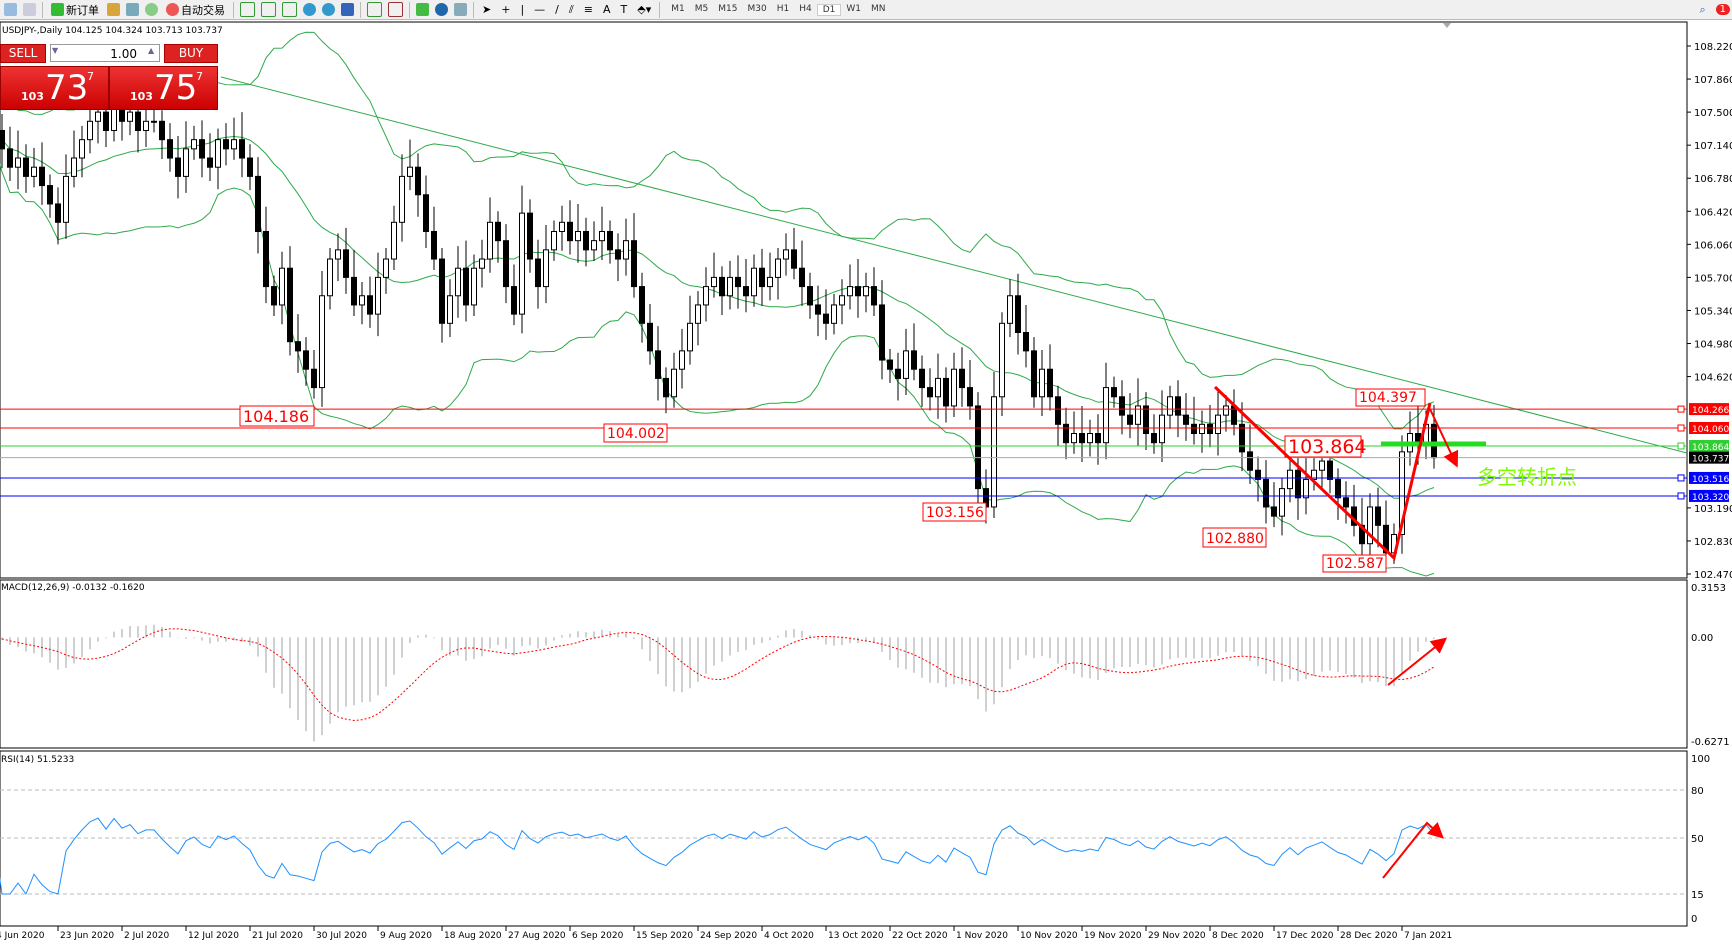 The height and width of the screenshot is (944, 1732). I want to click on crosshair-icon: +, so click(506, 9).